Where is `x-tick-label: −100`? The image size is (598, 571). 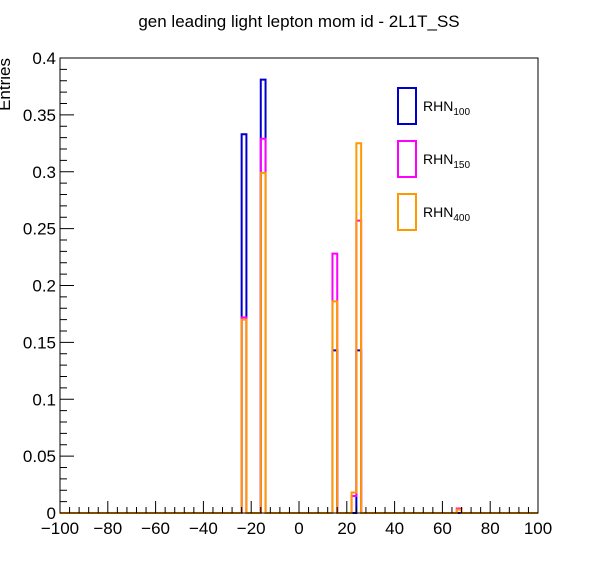 x-tick-label: −100 is located at coordinates (60, 528).